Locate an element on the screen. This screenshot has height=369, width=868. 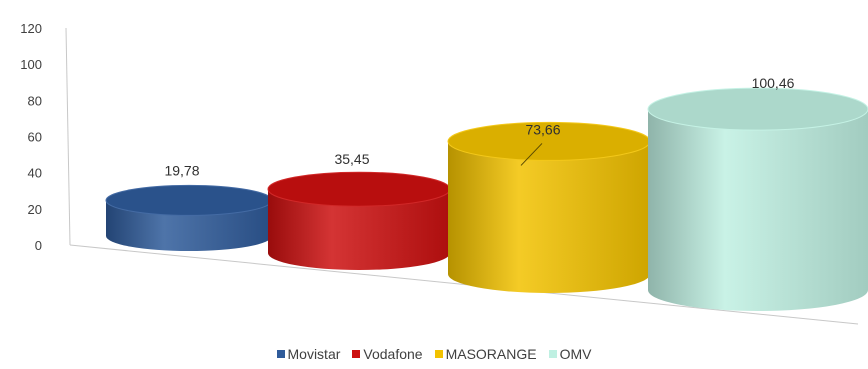
cylinder-bar-vodafone is located at coordinates (359, 220).